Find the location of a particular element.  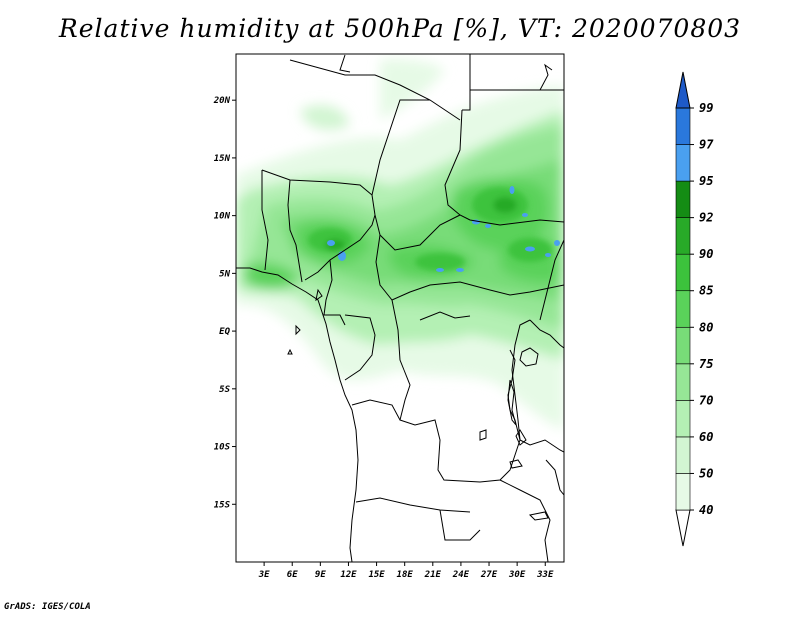

lon-tick-label: 15E is located at coordinates (376, 575).